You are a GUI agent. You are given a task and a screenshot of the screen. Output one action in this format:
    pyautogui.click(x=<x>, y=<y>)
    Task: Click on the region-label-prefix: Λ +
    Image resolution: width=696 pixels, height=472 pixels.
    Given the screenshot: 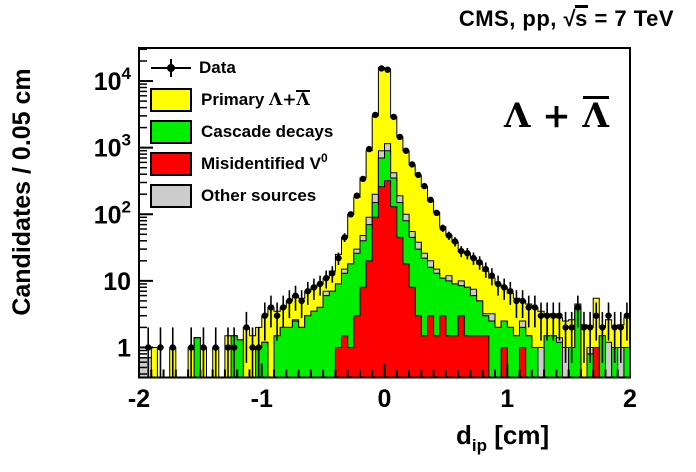 What is the action you would take?
    pyautogui.click(x=543, y=116)
    